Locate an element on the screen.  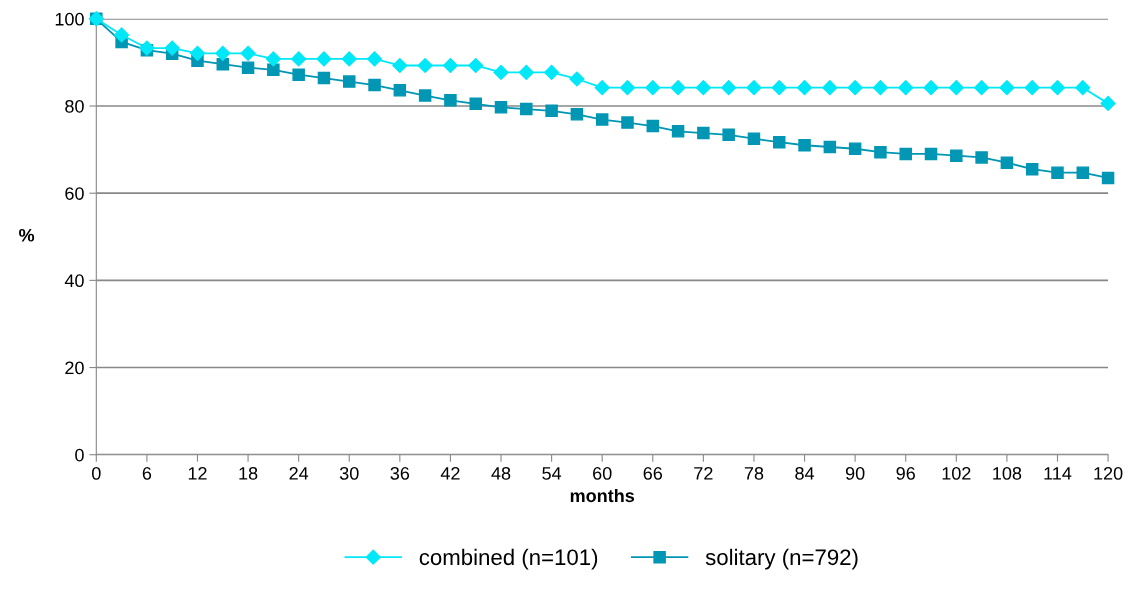
x-tick-label: 6 is located at coordinates (147, 473).